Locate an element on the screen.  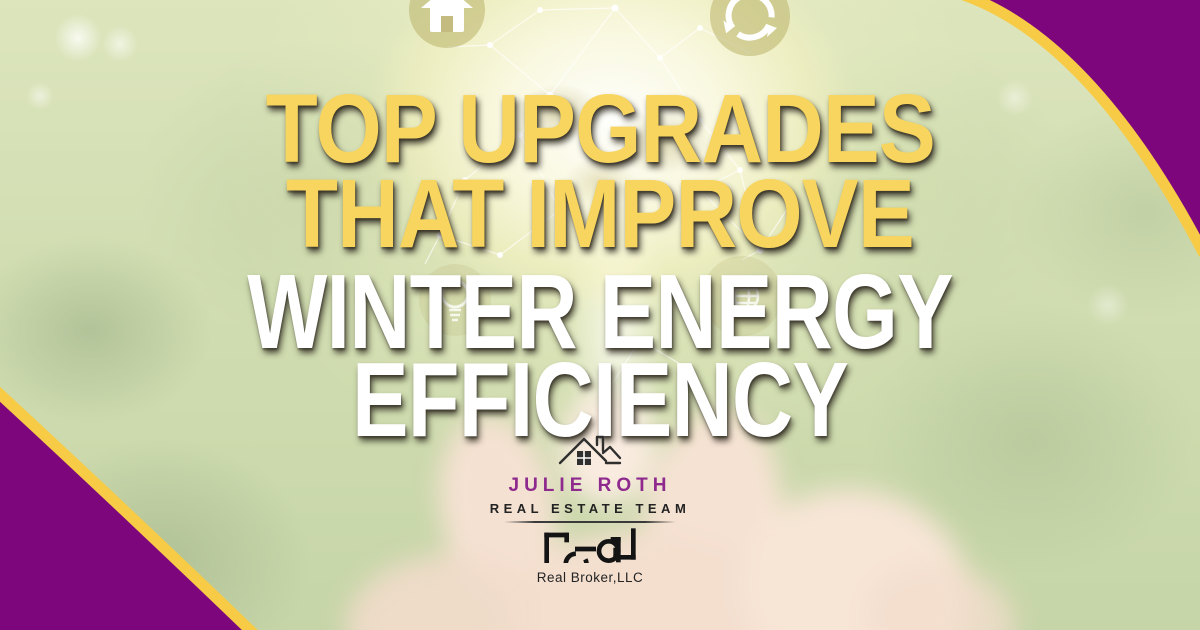
headline-line-3: WINTER ENERGY is located at coordinates (600, 312).